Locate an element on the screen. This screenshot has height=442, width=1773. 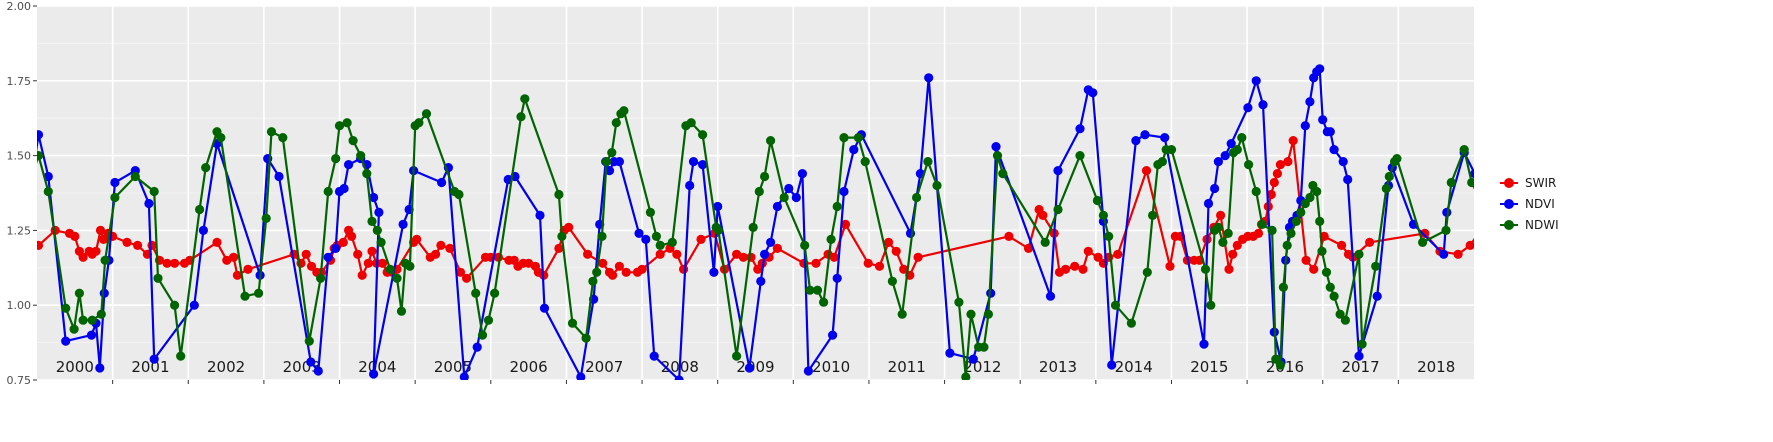
legend-item-swir: SWIR is located at coordinates (1528, 183).